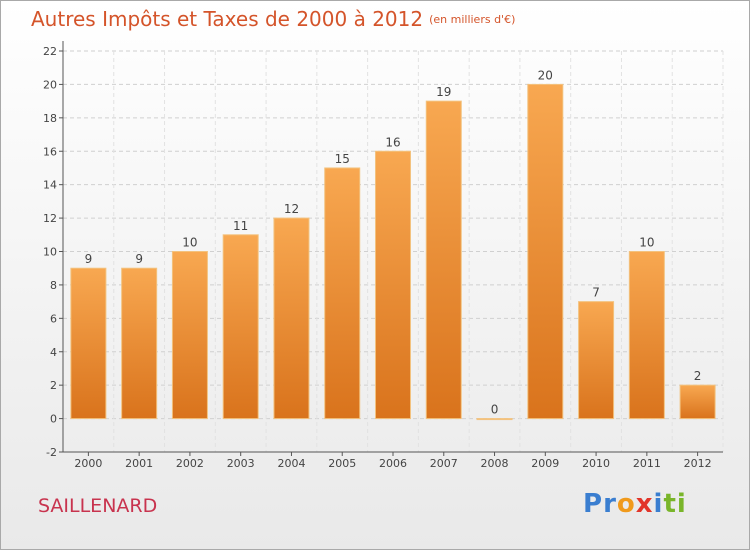  What do you see at coordinates (342, 463) in the screenshot?
I see `x-tick-label: 2005` at bounding box center [342, 463].